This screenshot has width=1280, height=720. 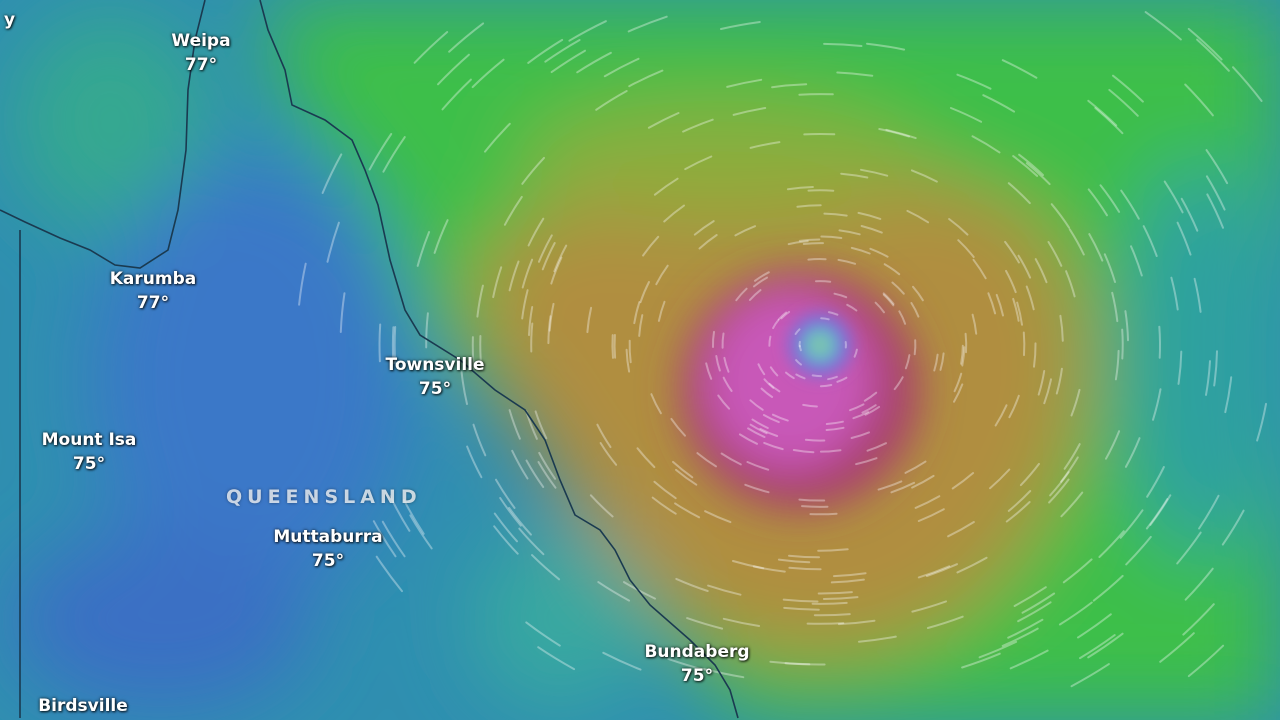 What do you see at coordinates (200, 53) in the screenshot?
I see `city-weipa: Weipa 77°` at bounding box center [200, 53].